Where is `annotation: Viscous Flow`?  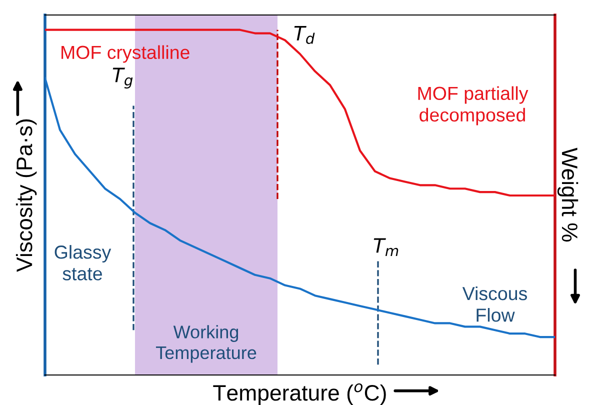
annotation: Viscous Flow is located at coordinates (494, 304).